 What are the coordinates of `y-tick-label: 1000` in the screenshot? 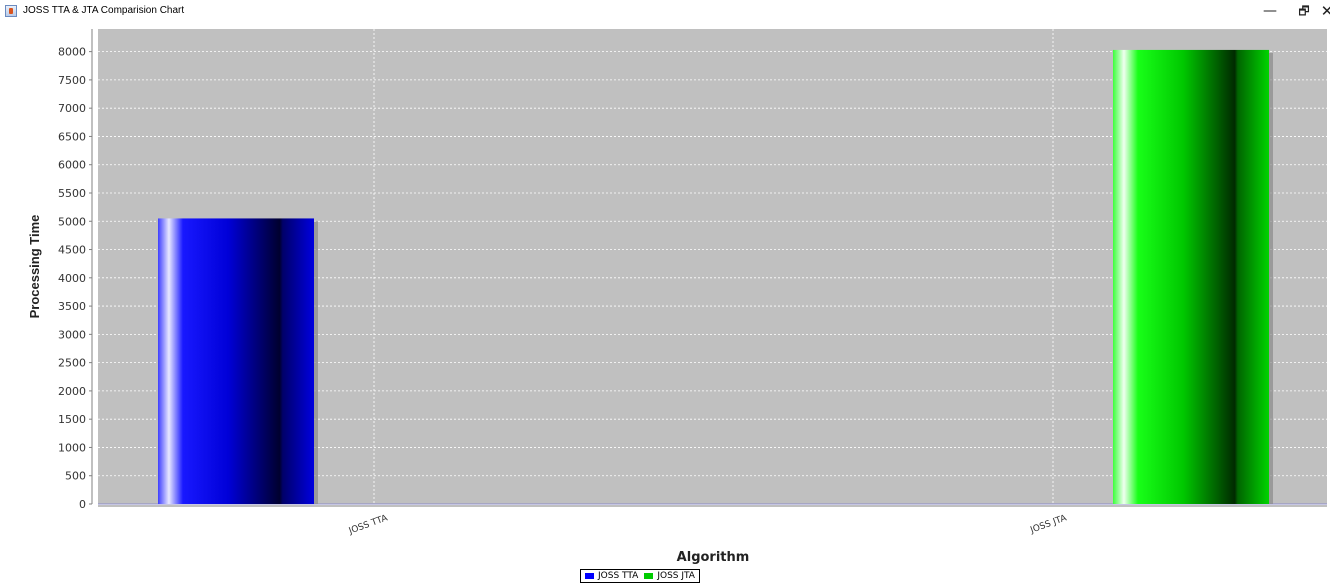 It's located at (72, 447).